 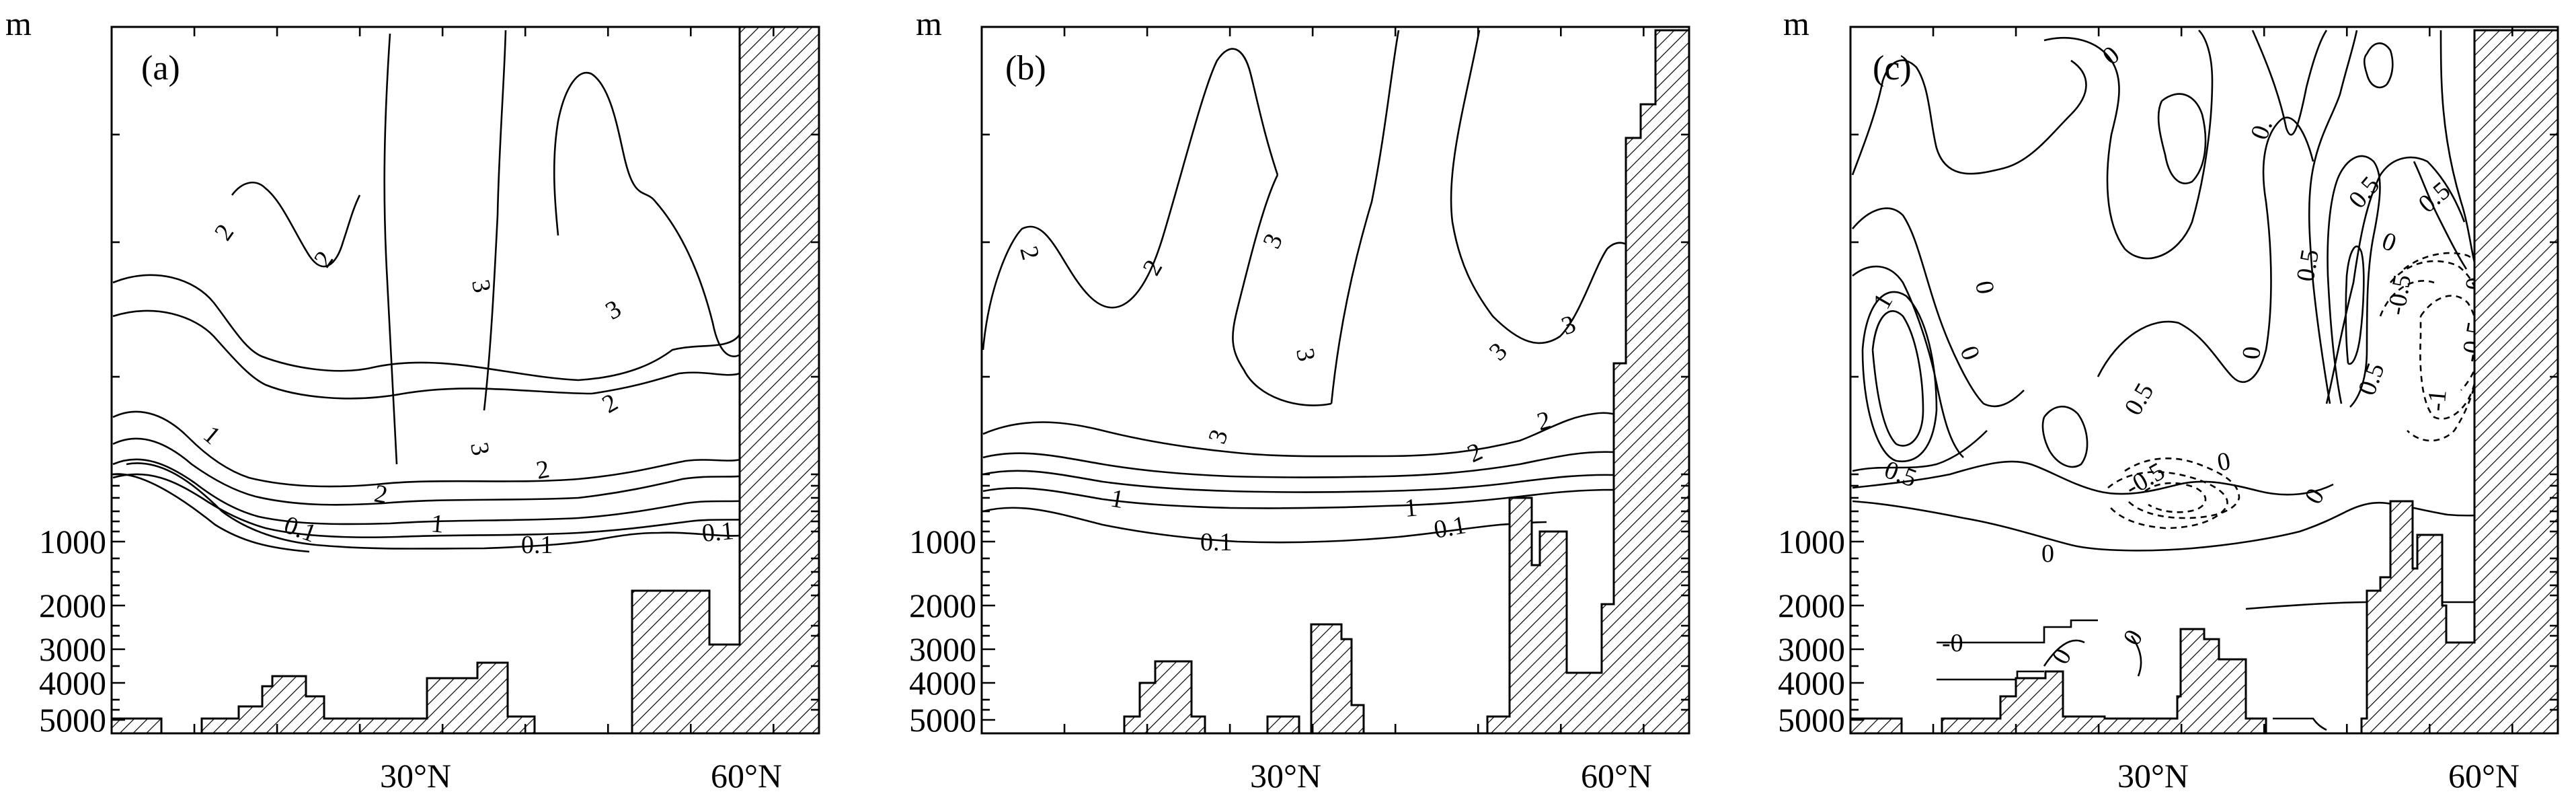 What do you see at coordinates (1025, 68) in the screenshot?
I see `panel-label: (b)` at bounding box center [1025, 68].